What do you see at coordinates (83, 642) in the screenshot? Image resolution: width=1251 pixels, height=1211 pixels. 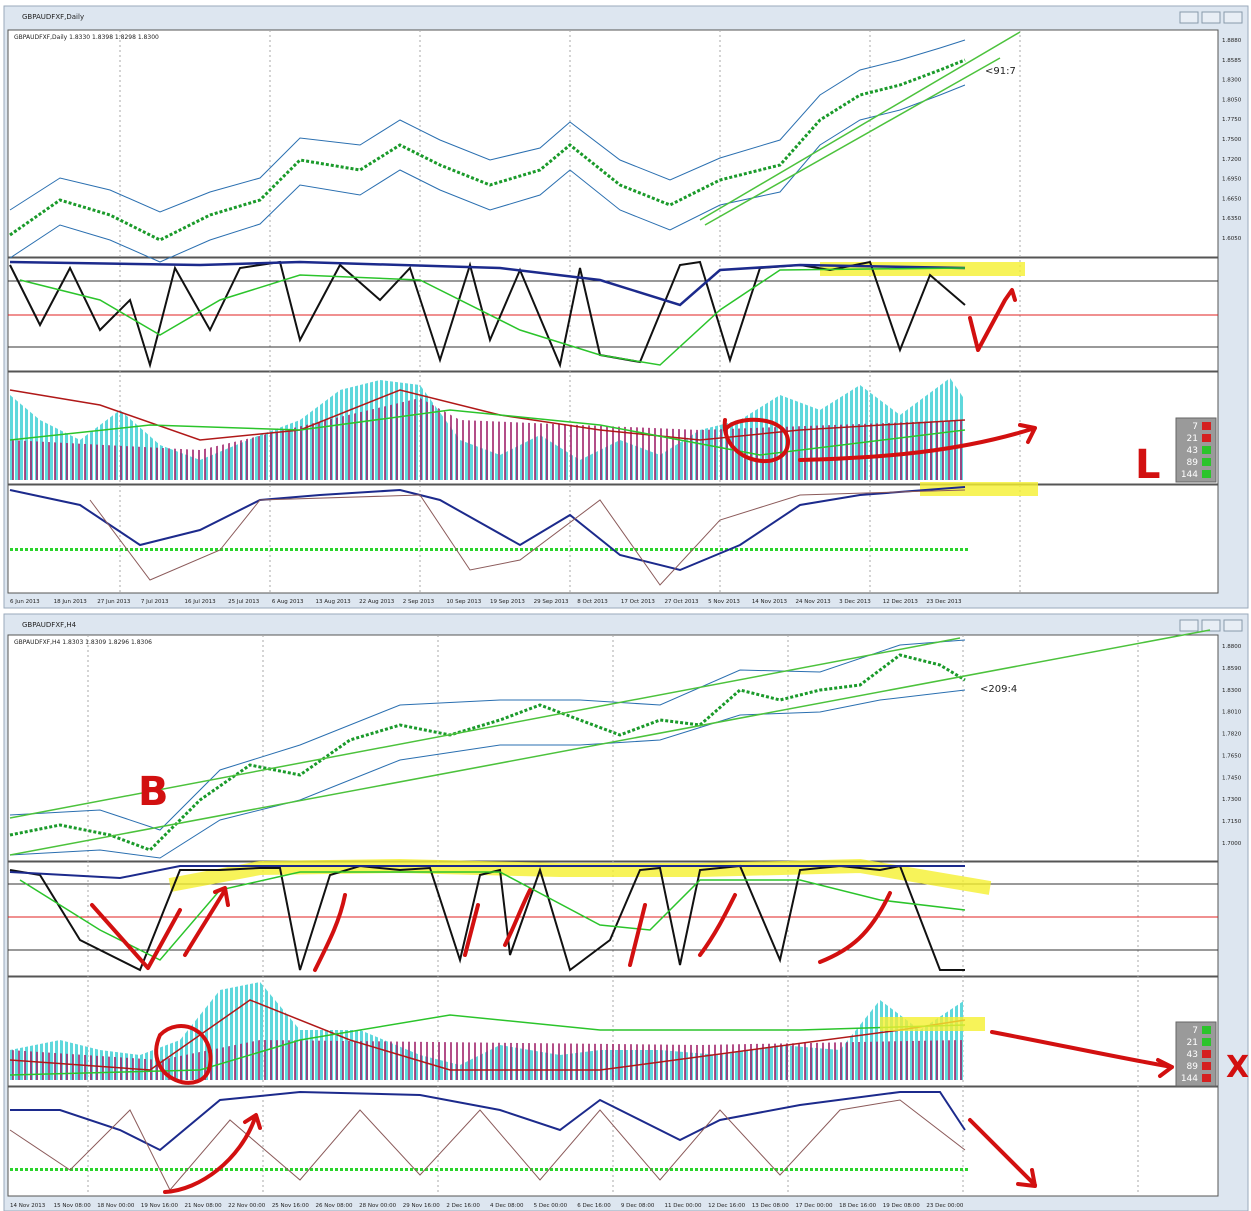 I see `chart-label: GBPAUDFXF,H4 1.8303 1.8309 1.8296 1.8306` at bounding box center [83, 642].